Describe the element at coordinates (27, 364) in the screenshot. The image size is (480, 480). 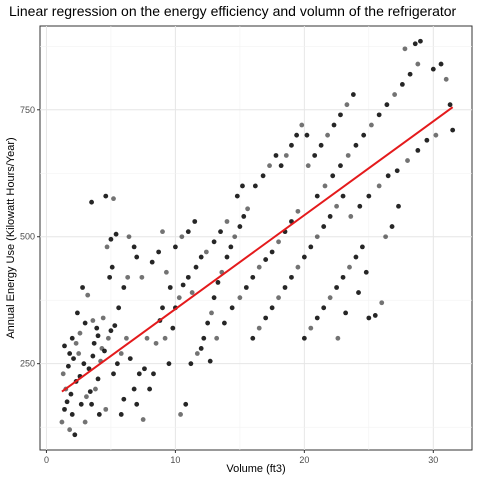
I see `y-tick-label: 250` at that location.